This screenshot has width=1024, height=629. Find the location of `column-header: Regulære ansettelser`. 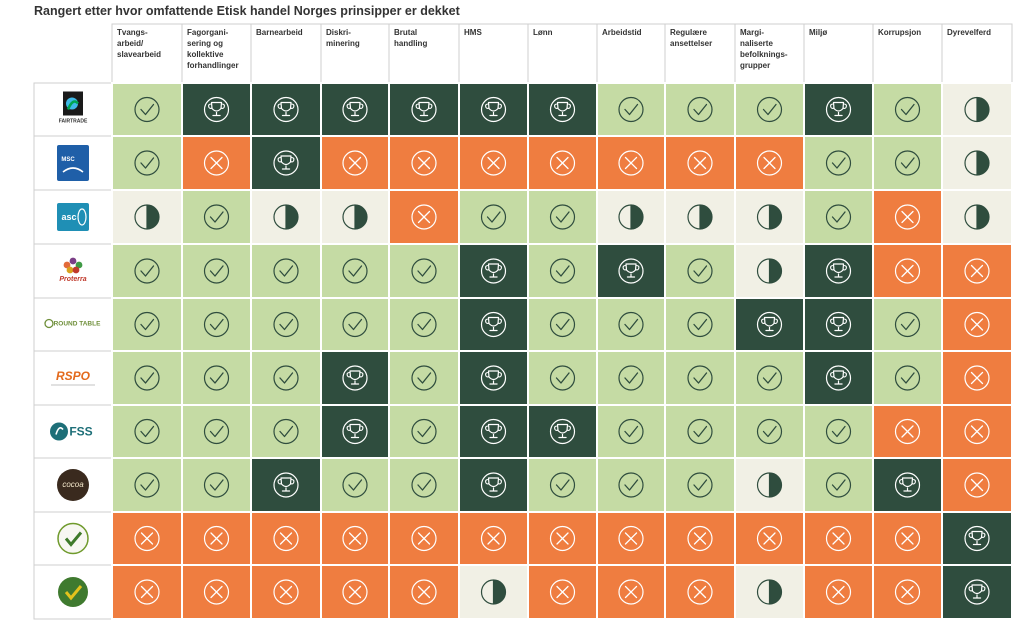

column-header: Regulære ansettelser is located at coordinates (700, 53).